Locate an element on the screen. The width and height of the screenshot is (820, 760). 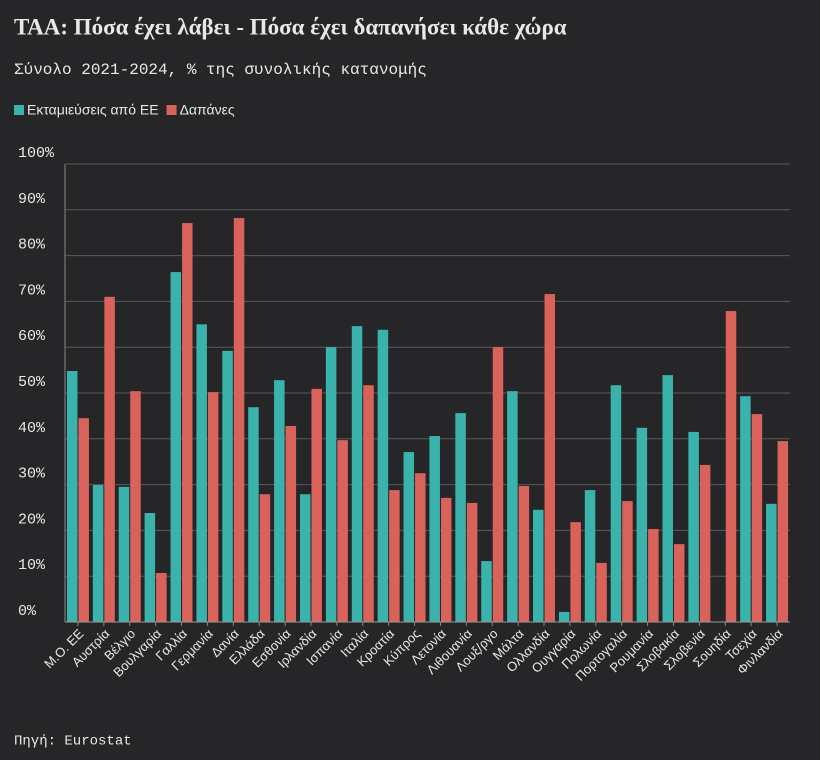
y-tick-label: 60% is located at coordinates (32, 336).